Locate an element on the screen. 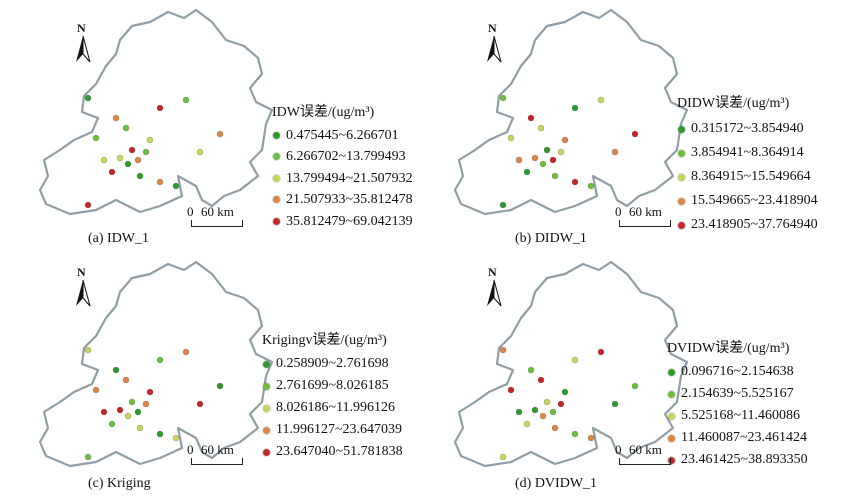 Image resolution: width=850 pixels, height=504 pixels. legend-title: DIDW误差/(ug/m³) is located at coordinates (733, 103).